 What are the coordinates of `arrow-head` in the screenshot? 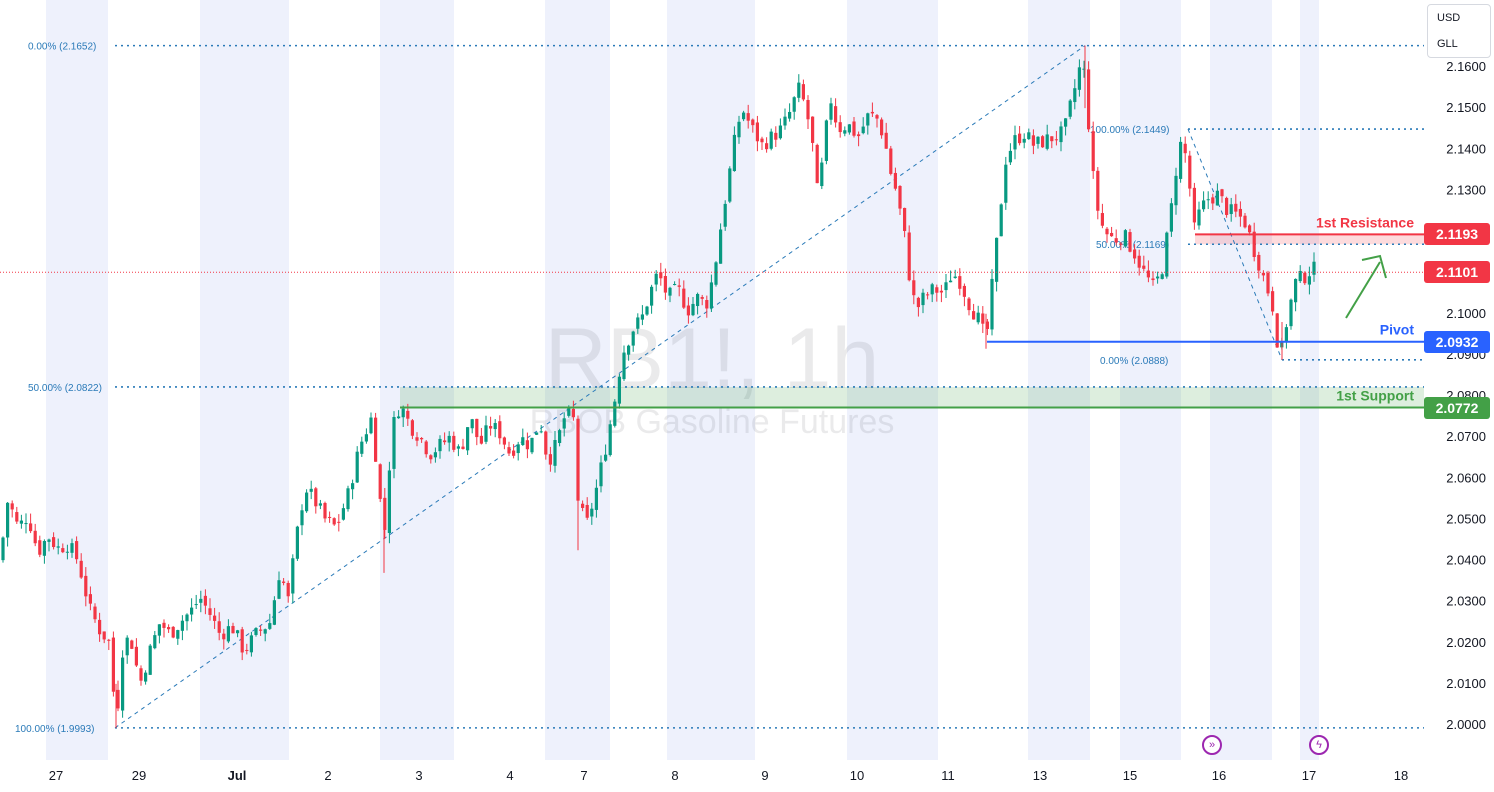 It's located at (1374, 266).